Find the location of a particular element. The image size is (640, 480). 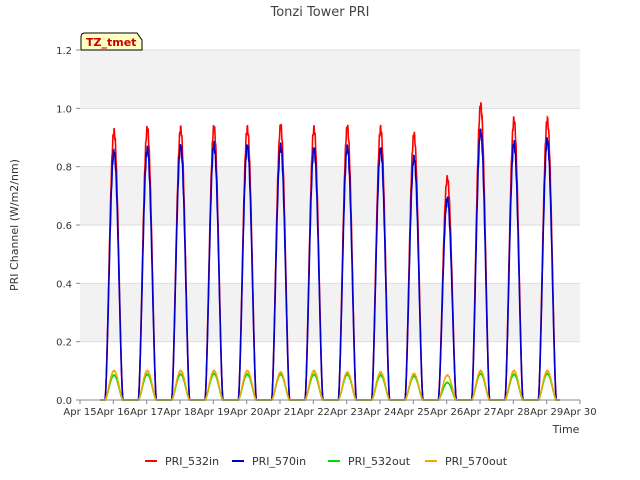

x-tick-label: Apr 16 is located at coordinates (113, 412).